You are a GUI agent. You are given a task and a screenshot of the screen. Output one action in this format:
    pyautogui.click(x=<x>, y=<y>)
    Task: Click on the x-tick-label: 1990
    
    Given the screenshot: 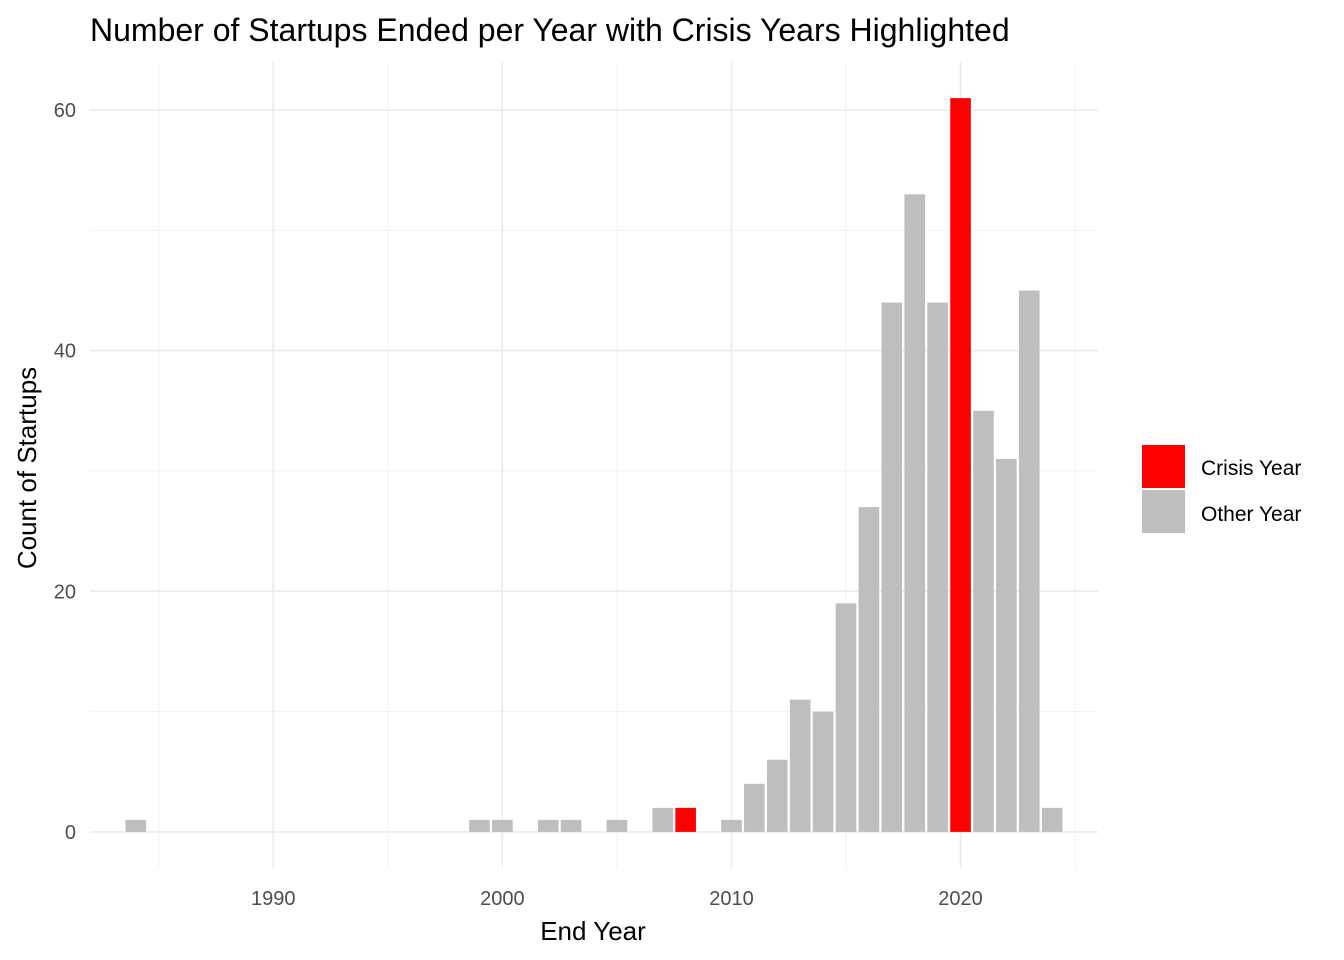 What is the action you would take?
    pyautogui.click(x=273, y=899)
    